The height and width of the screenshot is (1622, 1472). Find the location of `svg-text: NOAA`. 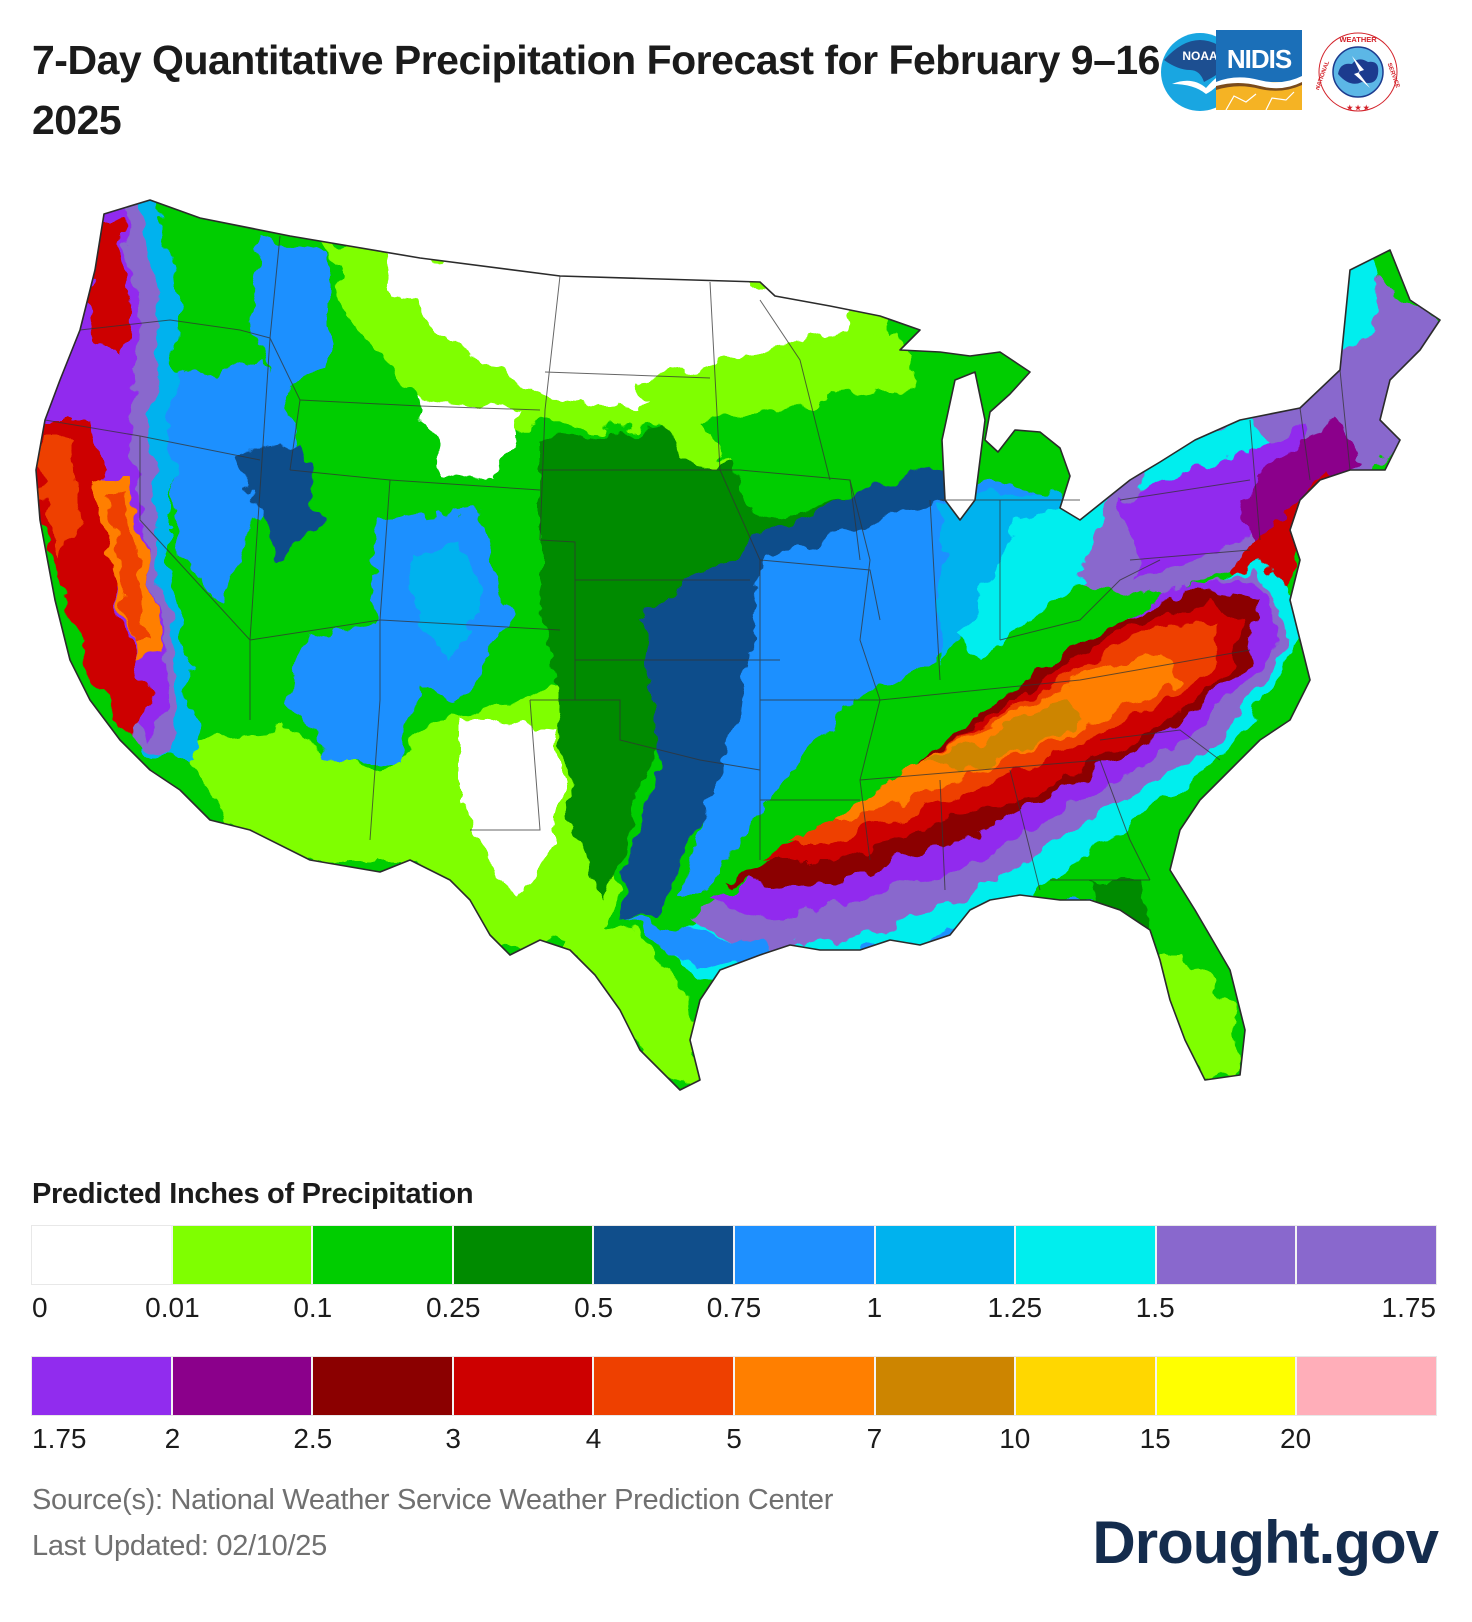

svg-text: NOAA is located at coordinates (1200, 56).